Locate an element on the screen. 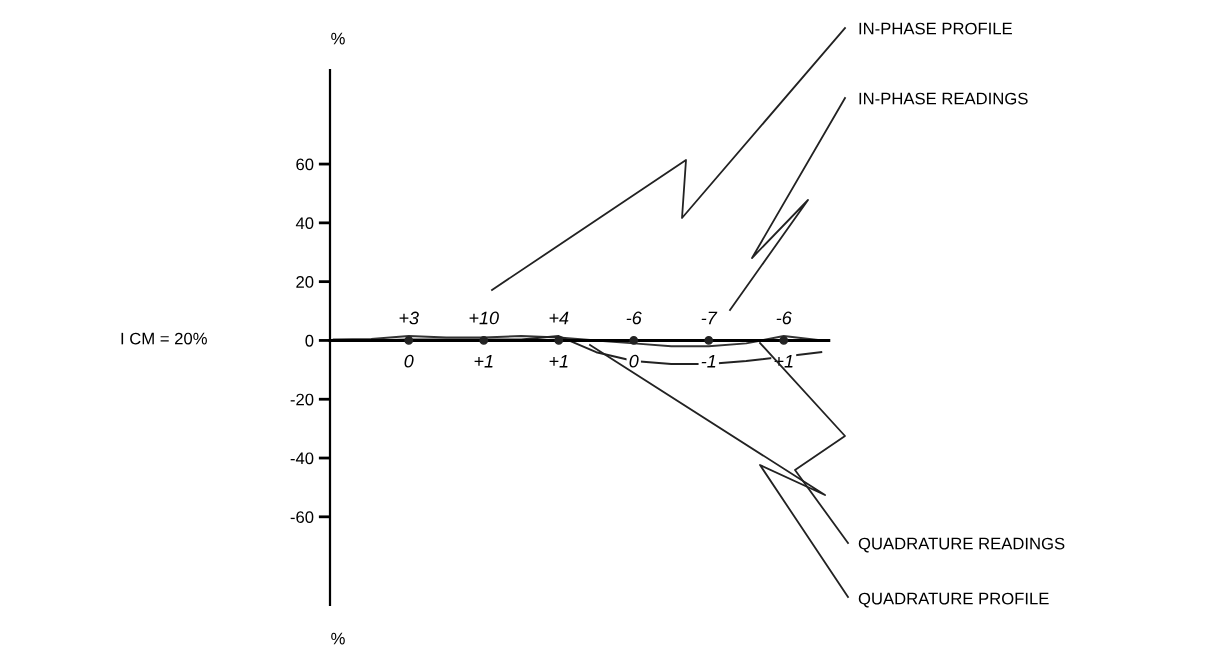 This screenshot has width=1217, height=668. y-tick-label: -60 is located at coordinates (302, 517).